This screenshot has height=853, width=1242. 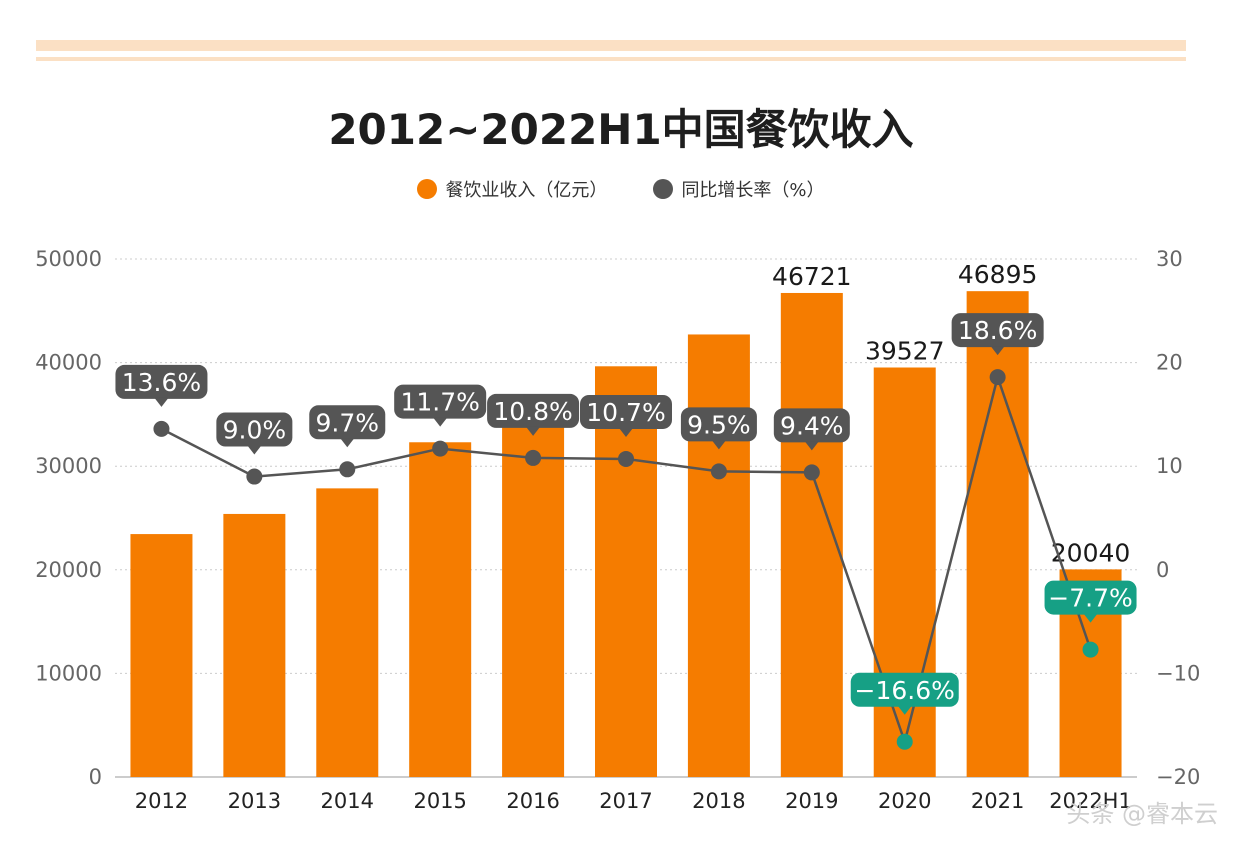 I want to click on y-right-tick-label: −10, so click(x=1178, y=673).